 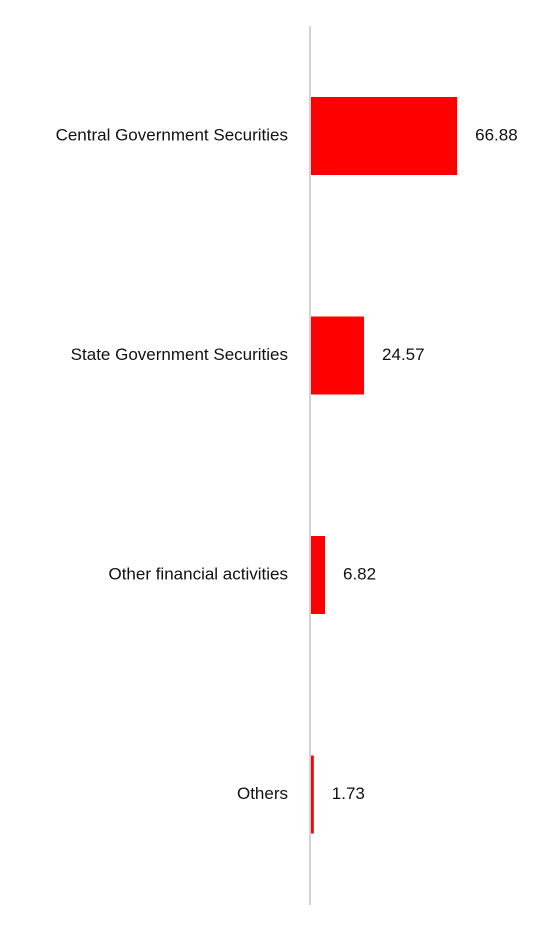 What do you see at coordinates (172, 134) in the screenshot?
I see `category-label: Central Government Securities` at bounding box center [172, 134].